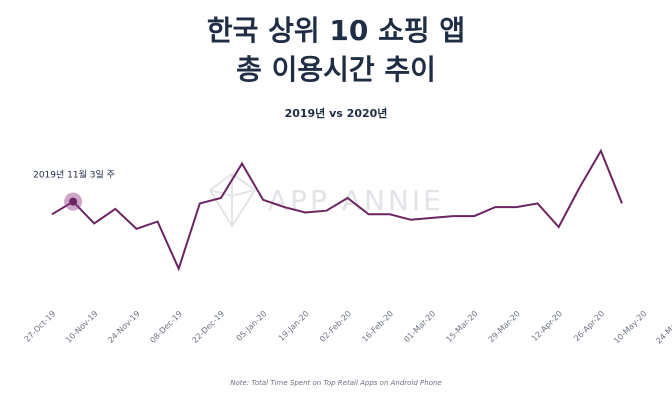 This screenshot has height=404, width=672. Describe the element at coordinates (335, 326) in the screenshot. I see `x-tick-label: 02-Feb-20` at that location.